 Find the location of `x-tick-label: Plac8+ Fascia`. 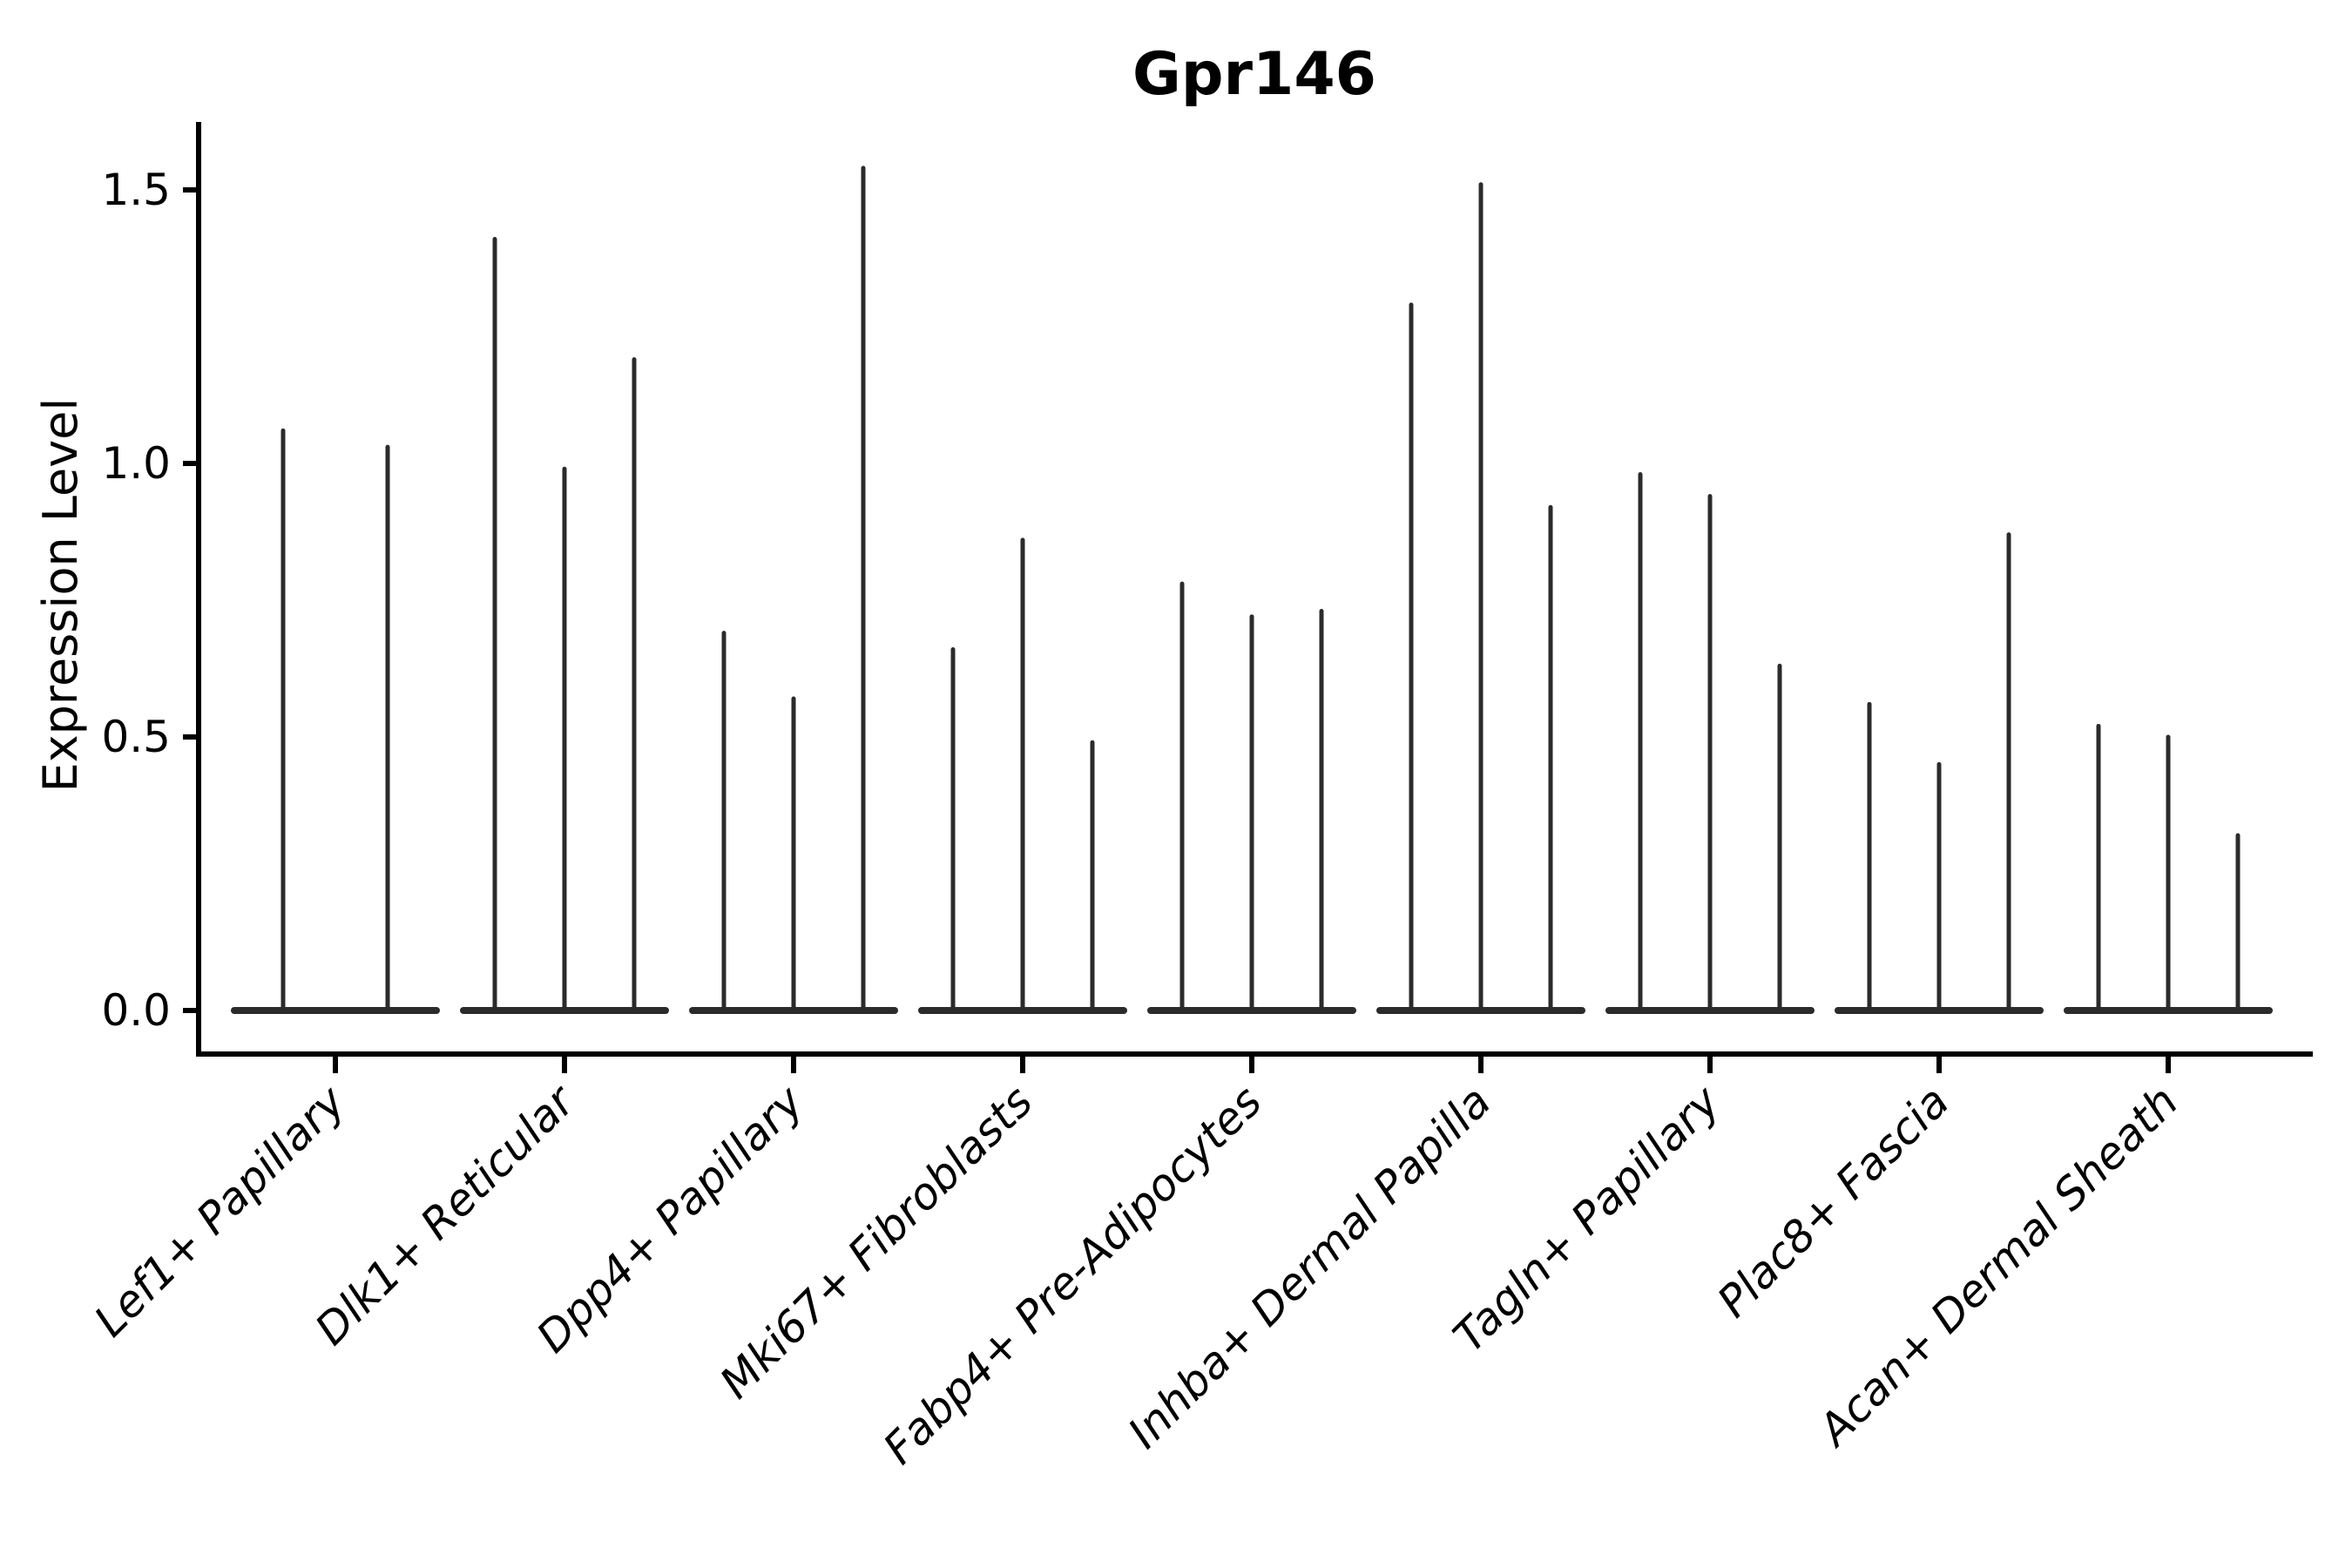

x-tick-label: Plac8+ Fascia is located at coordinates (1834, 1201).